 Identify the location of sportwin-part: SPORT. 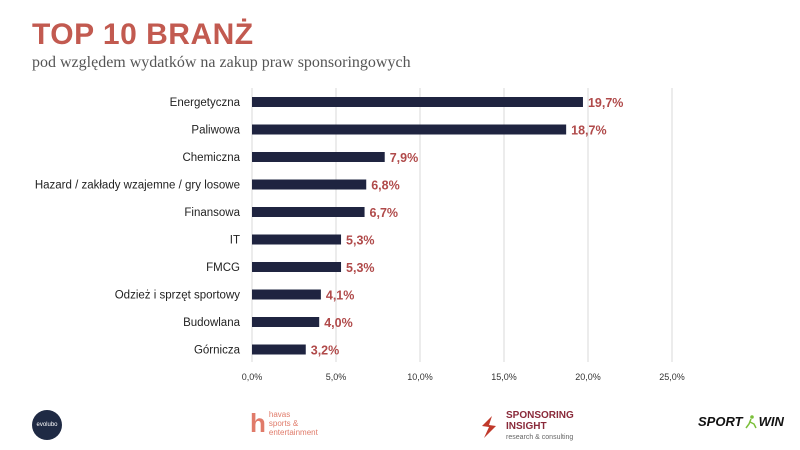
(720, 421).